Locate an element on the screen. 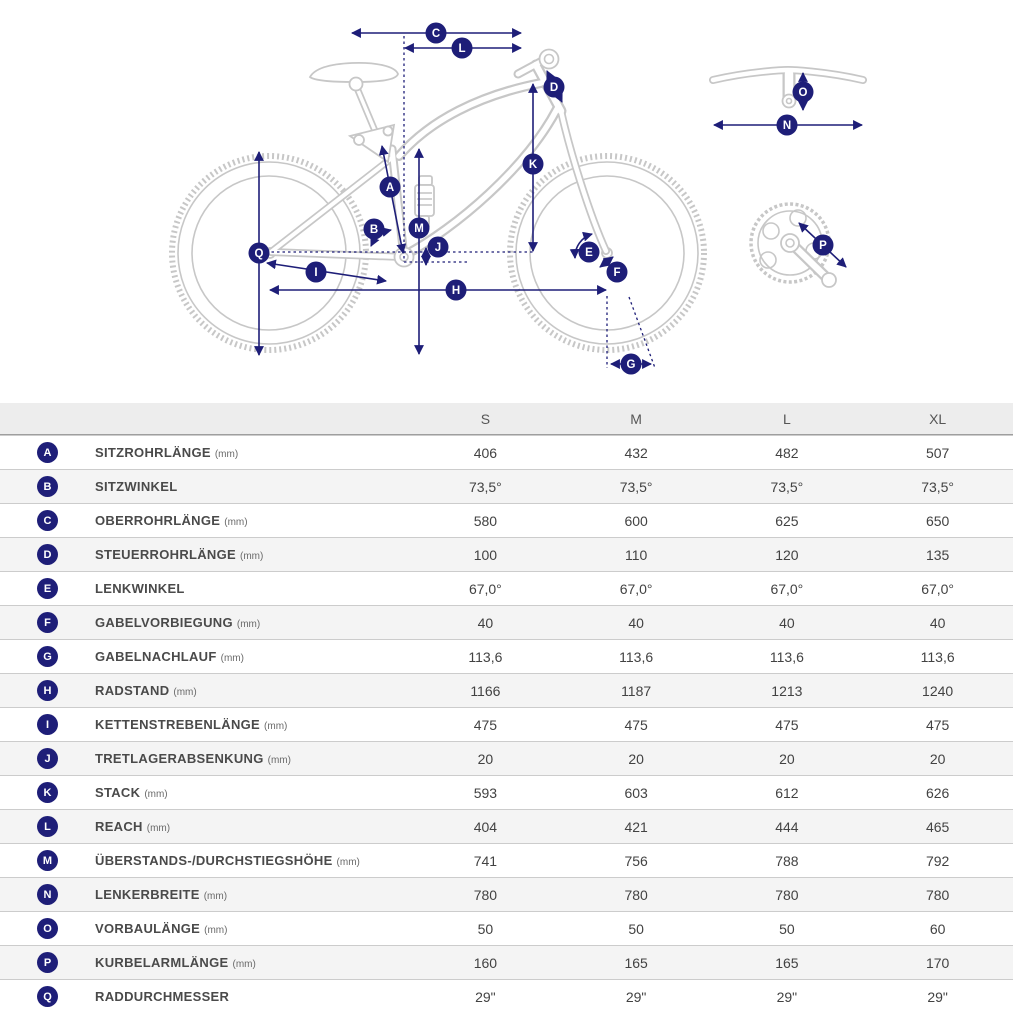 The height and width of the screenshot is (1013, 1013). row-value-l: 788 is located at coordinates (787, 860).